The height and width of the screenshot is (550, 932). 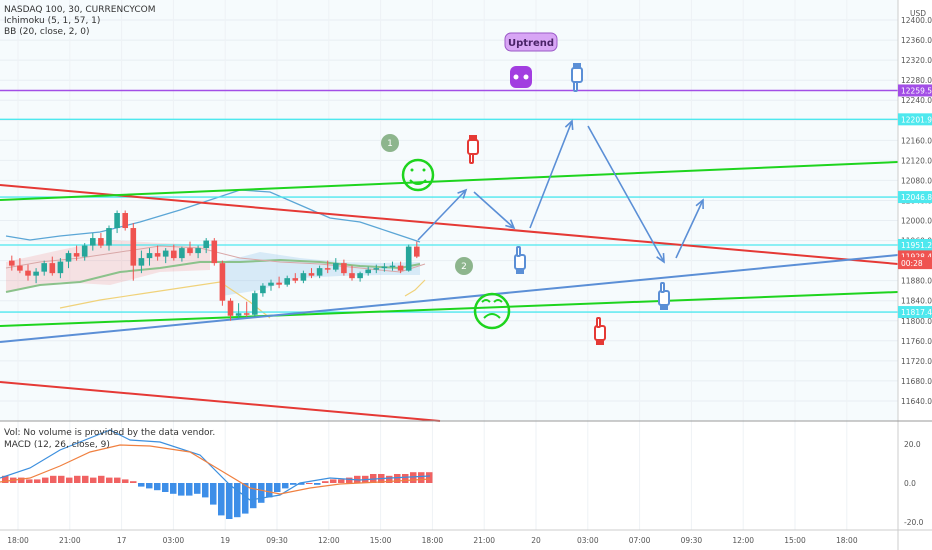 I want to click on price-label-box, so click(x=915, y=119).